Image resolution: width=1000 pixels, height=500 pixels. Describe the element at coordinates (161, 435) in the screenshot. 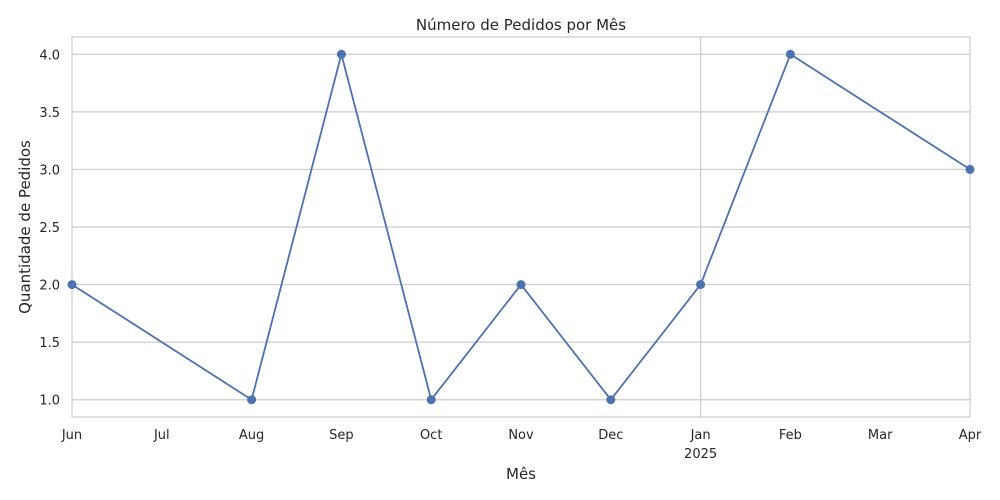

I see `x-tick-label: Jul` at that location.